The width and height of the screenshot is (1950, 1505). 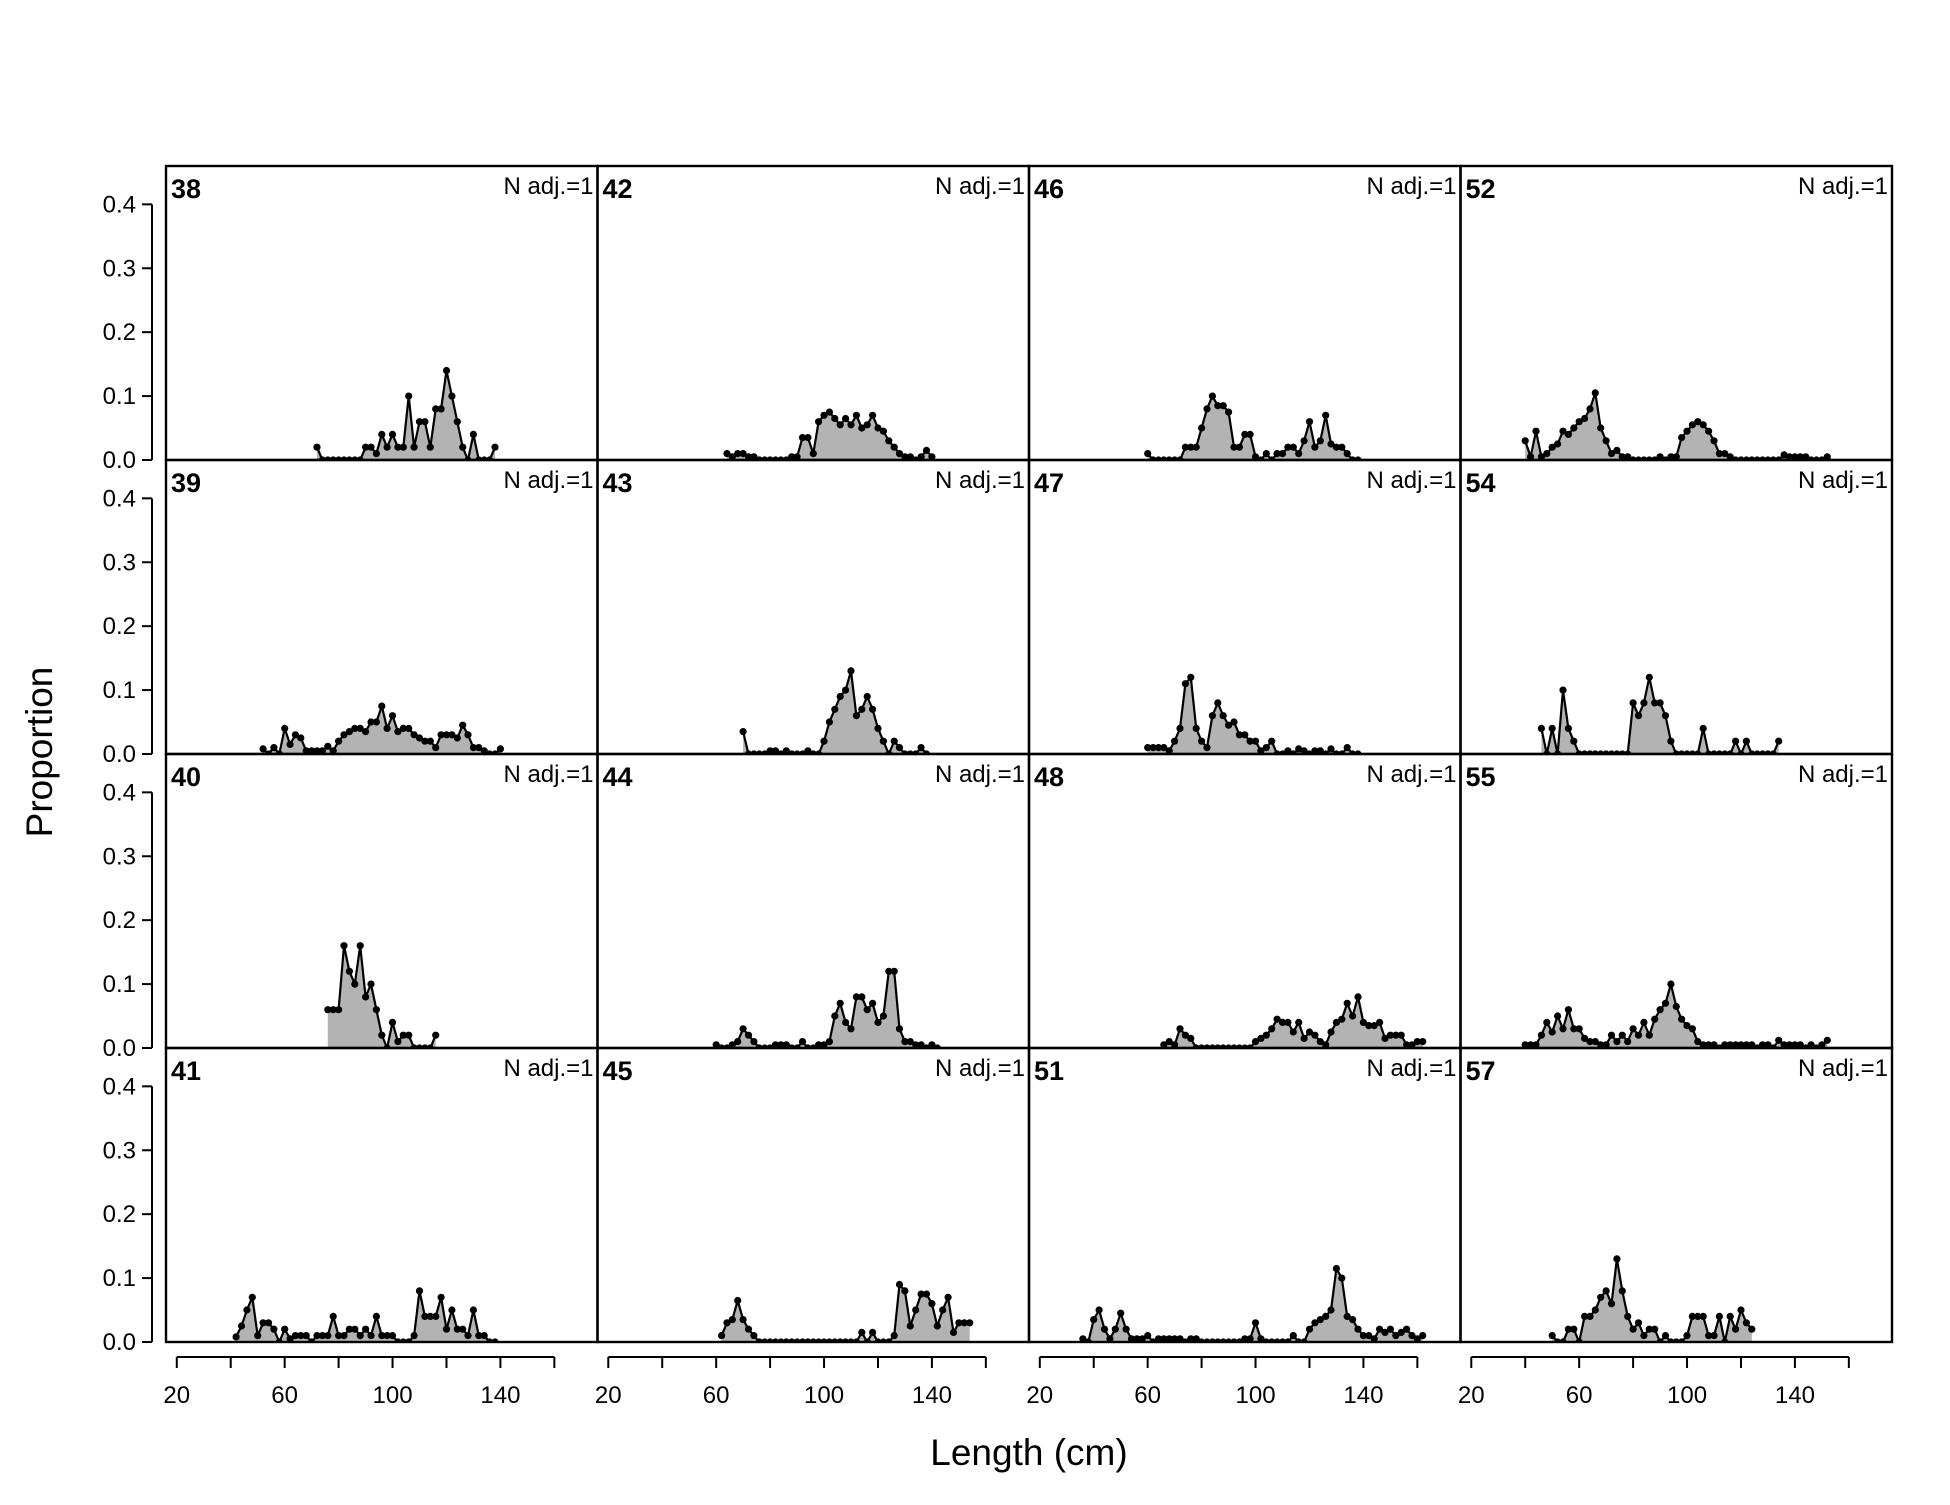 I want to click on y-axis-row-1: 0.0 0.1 0.2 0.3 0.4, so click(x=128, y=332).